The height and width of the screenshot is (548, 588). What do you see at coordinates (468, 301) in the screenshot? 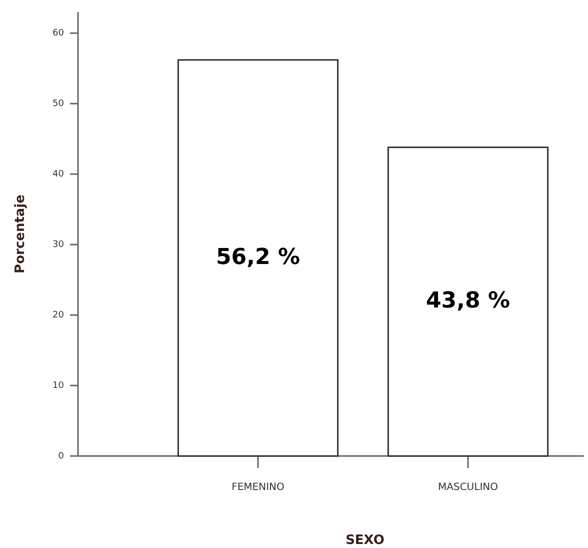
I see `data-label: 43,8 %` at bounding box center [468, 301].